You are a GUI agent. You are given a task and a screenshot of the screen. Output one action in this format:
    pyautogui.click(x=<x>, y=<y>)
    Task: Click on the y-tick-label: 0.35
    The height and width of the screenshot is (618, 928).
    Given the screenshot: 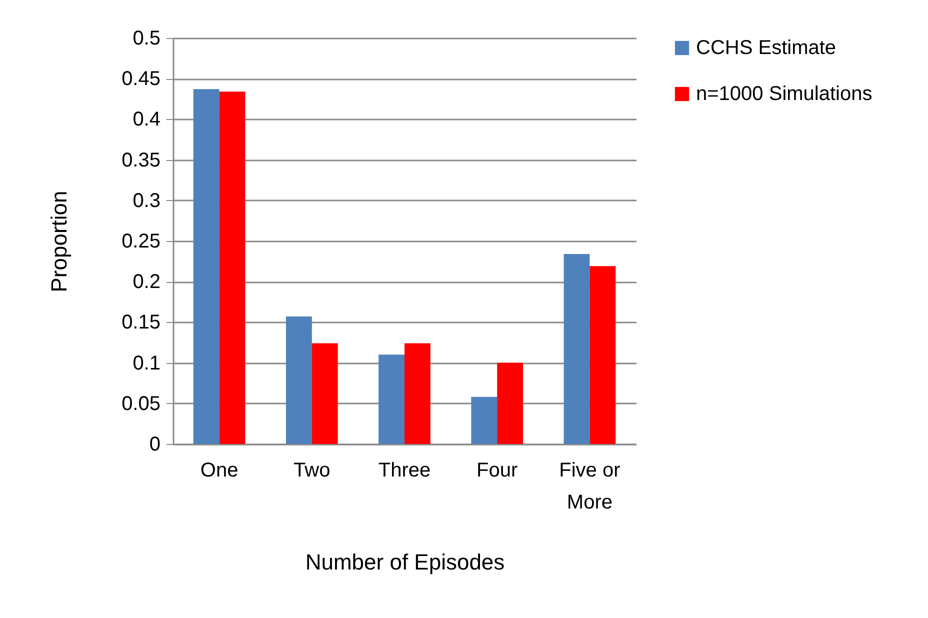 What is the action you would take?
    pyautogui.click(x=141, y=160)
    